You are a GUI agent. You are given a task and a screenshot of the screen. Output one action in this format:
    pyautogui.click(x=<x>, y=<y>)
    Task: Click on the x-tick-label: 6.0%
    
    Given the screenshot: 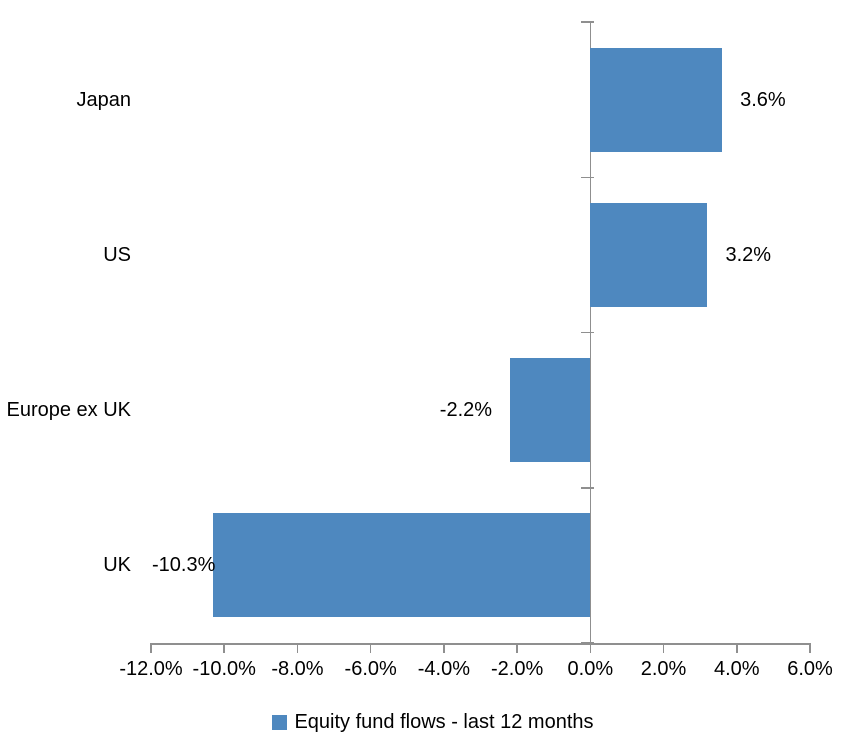 What is the action you would take?
    pyautogui.click(x=810, y=669)
    